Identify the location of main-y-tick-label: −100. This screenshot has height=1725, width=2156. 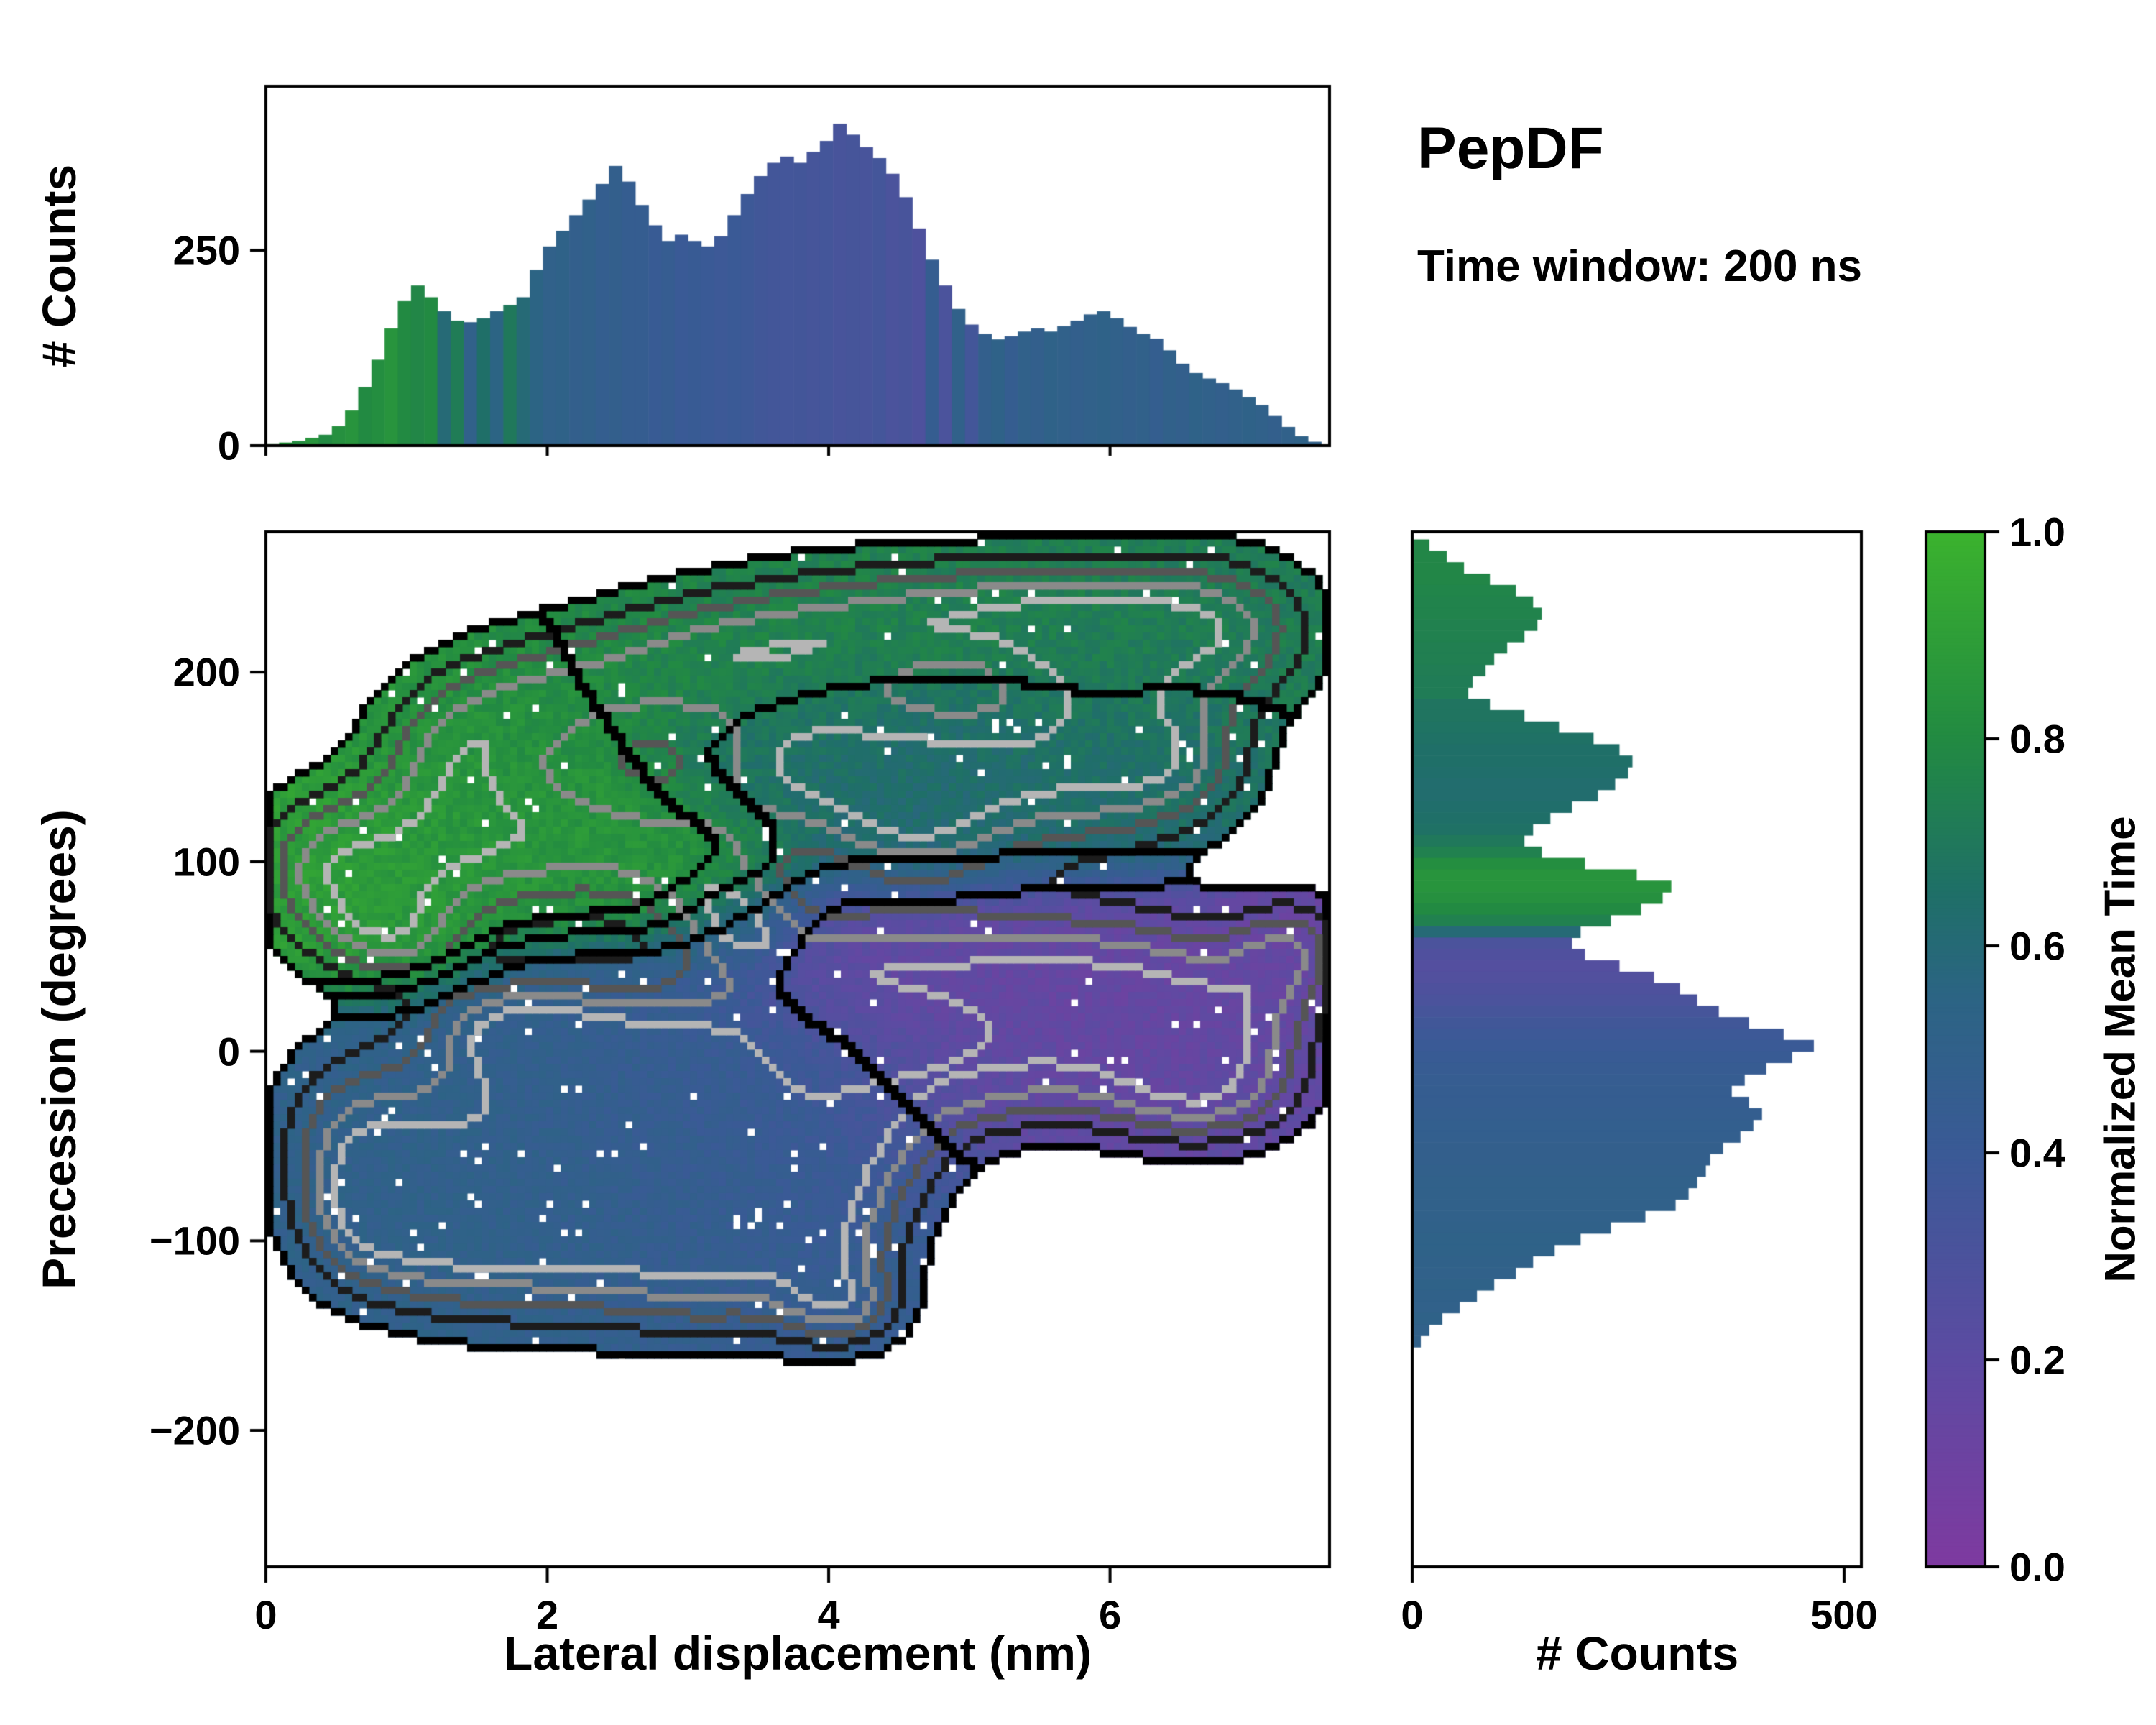
(194, 1241).